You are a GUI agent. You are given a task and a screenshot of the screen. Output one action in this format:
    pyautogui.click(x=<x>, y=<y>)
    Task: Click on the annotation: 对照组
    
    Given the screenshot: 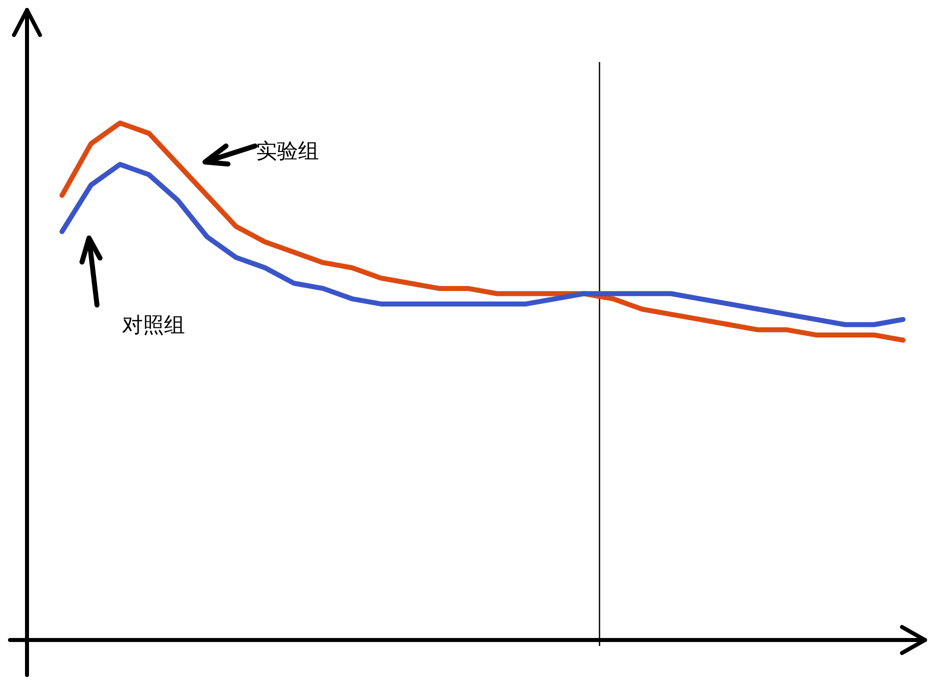 What is the action you would take?
    pyautogui.click(x=153, y=325)
    